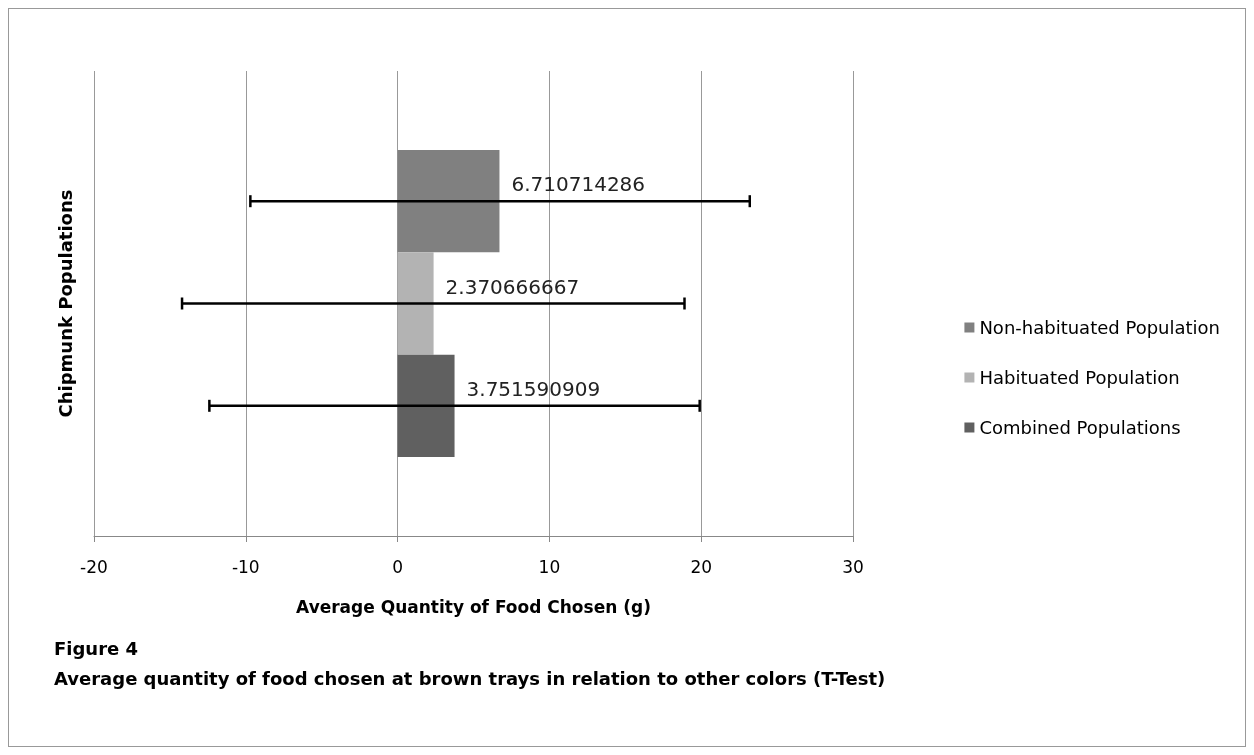 This screenshot has height=755, width=1254. I want to click on x-tick-label: -10, so click(245, 566).